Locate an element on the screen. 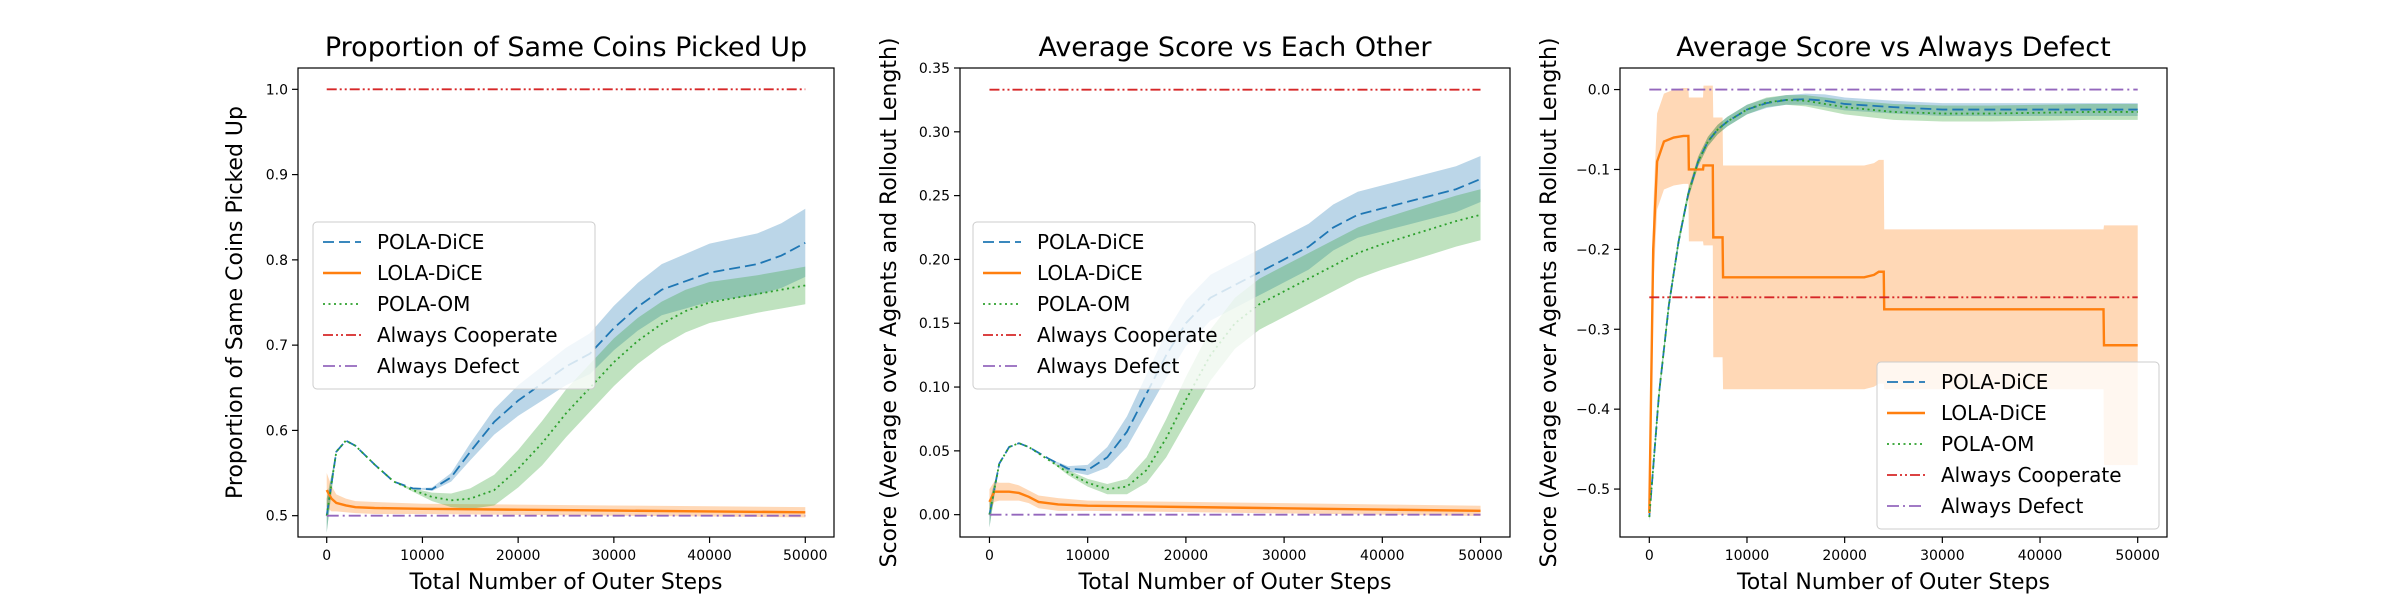 This screenshot has height=605, width=2400. y-tick-label: 0.7 is located at coordinates (277, 346).